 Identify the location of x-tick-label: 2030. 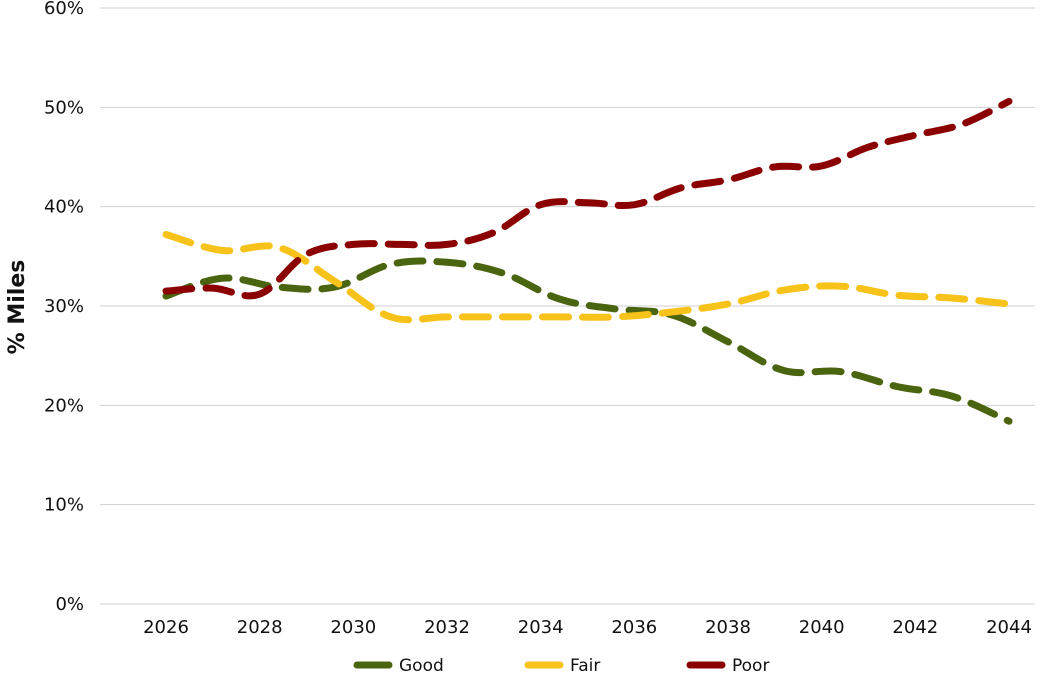
(353, 627).